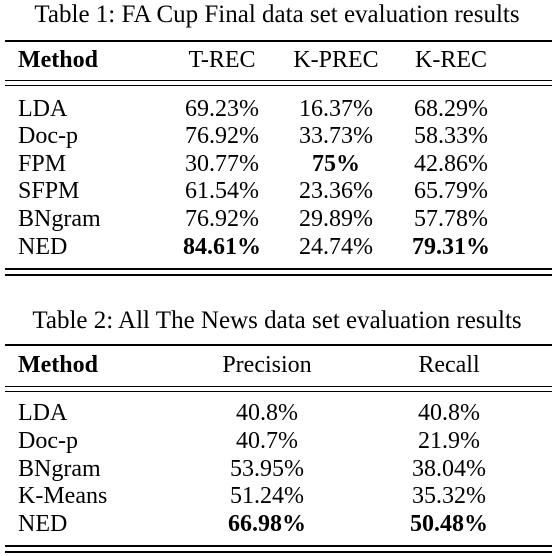 Image resolution: width=554 pixels, height=556 pixels. I want to click on precision-cell-best: 66.98%, so click(267, 524).